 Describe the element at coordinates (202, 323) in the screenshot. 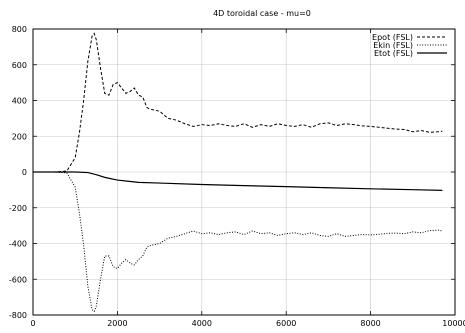

I see `x-tick-label: 4000` at that location.